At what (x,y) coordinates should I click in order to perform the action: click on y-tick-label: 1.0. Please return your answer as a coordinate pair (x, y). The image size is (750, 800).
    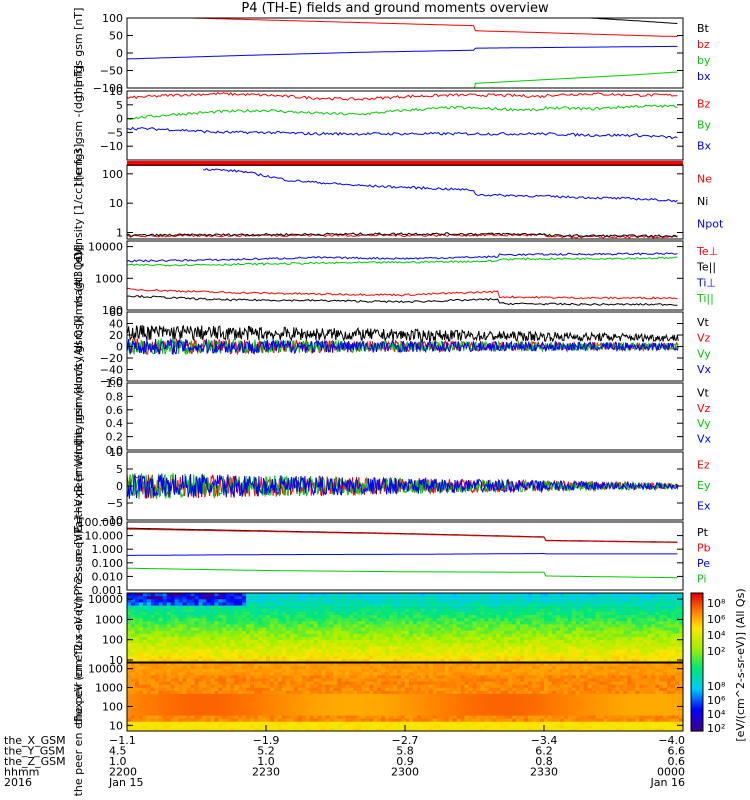
    Looking at the image, I should click on (115, 383).